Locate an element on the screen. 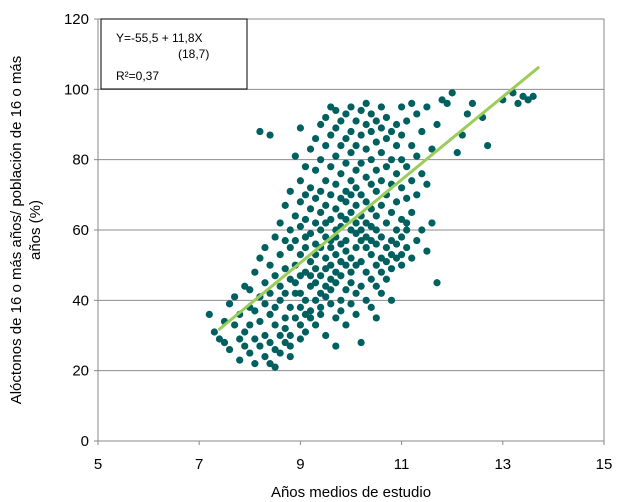 The image size is (619, 502). x-tick-label: 5 is located at coordinates (98, 464).